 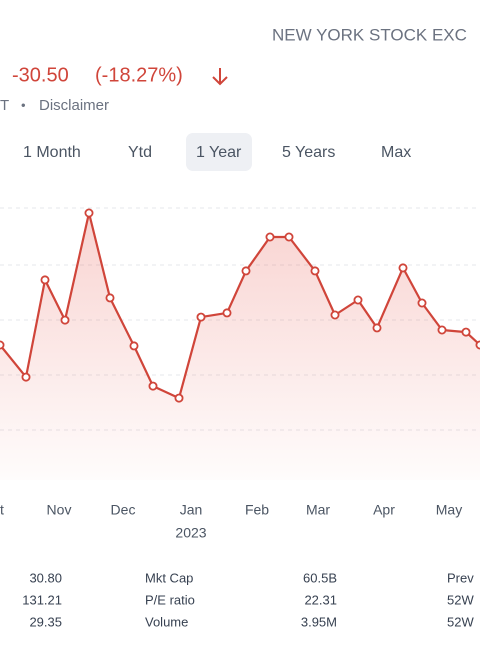 I want to click on x-tick-label: Nov, so click(x=59, y=510).